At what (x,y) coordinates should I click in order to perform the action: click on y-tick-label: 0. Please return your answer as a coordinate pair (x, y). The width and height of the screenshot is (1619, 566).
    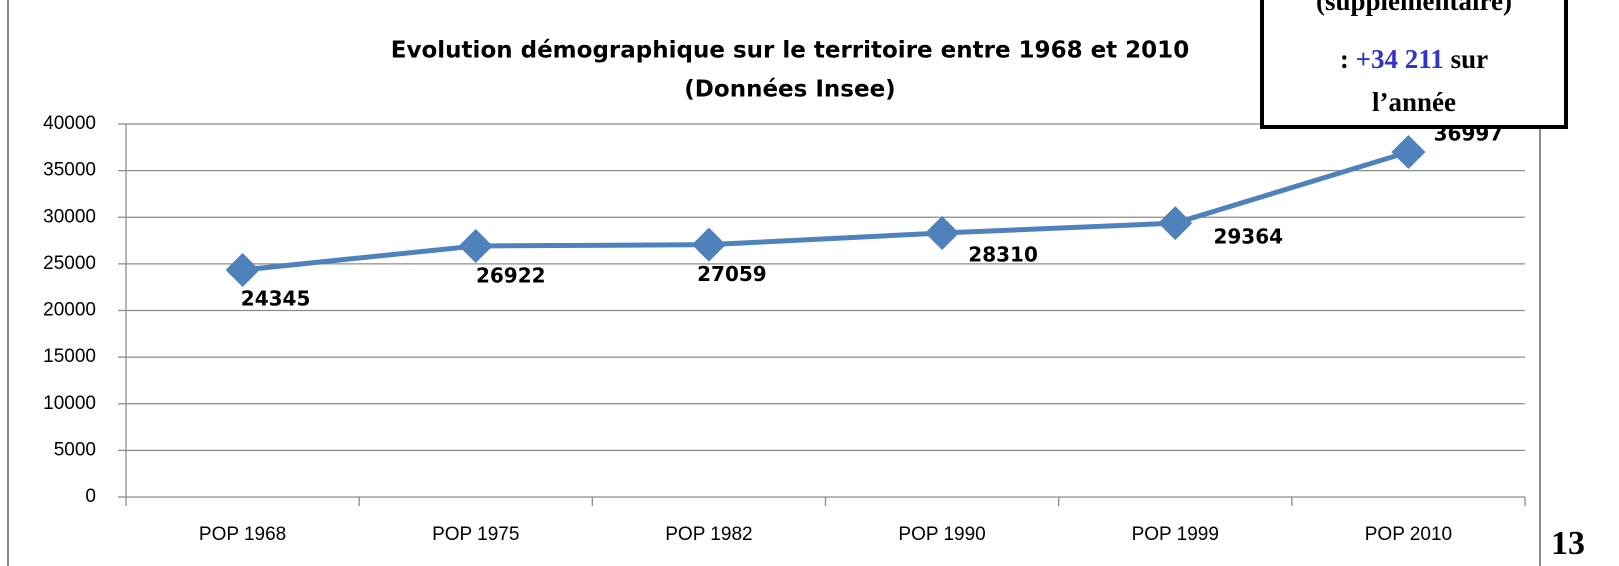
    Looking at the image, I should click on (90, 496).